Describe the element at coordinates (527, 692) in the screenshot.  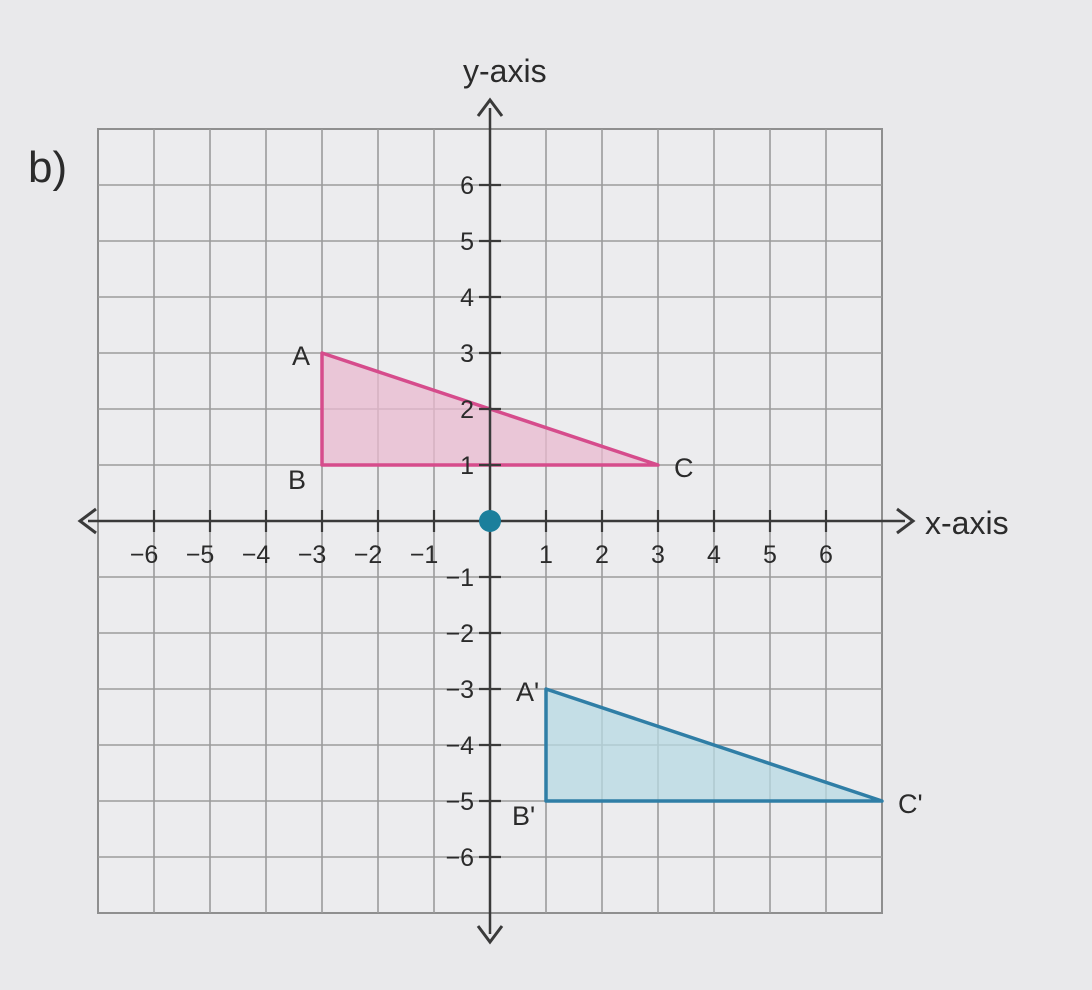
I see `vertex-label: A'` at that location.